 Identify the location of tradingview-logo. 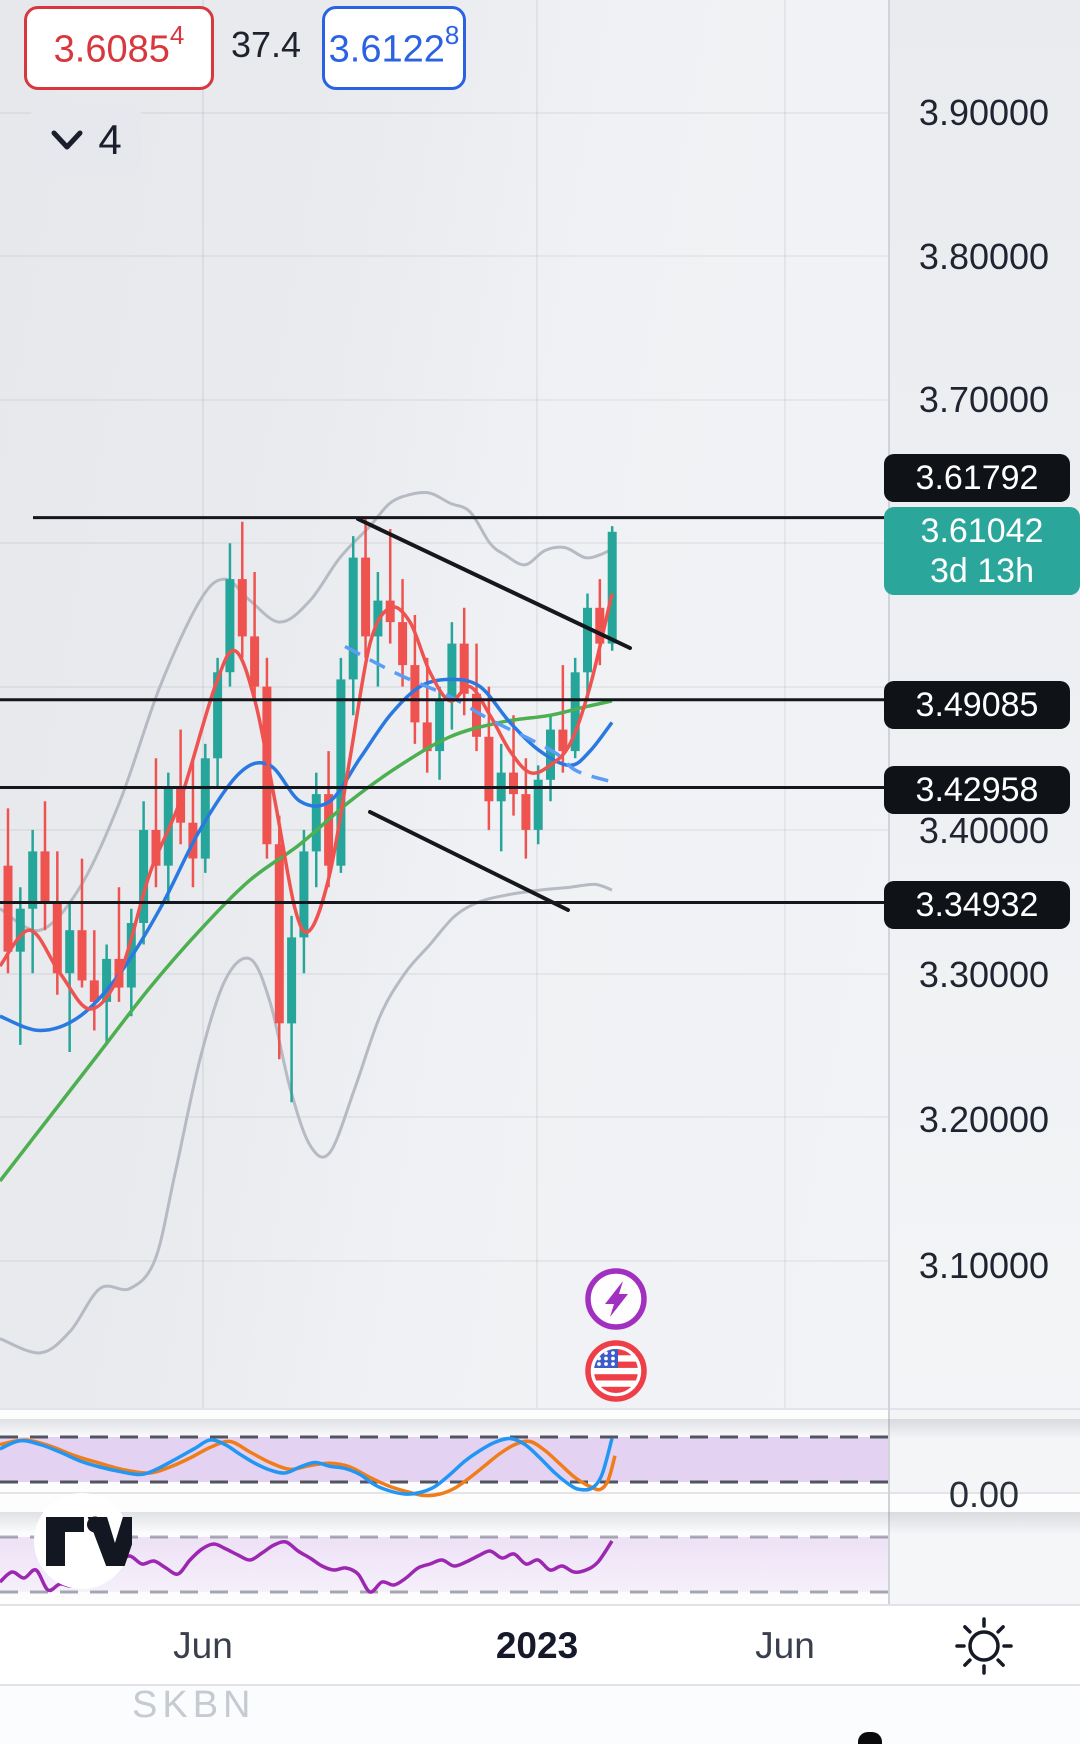
(82, 1541).